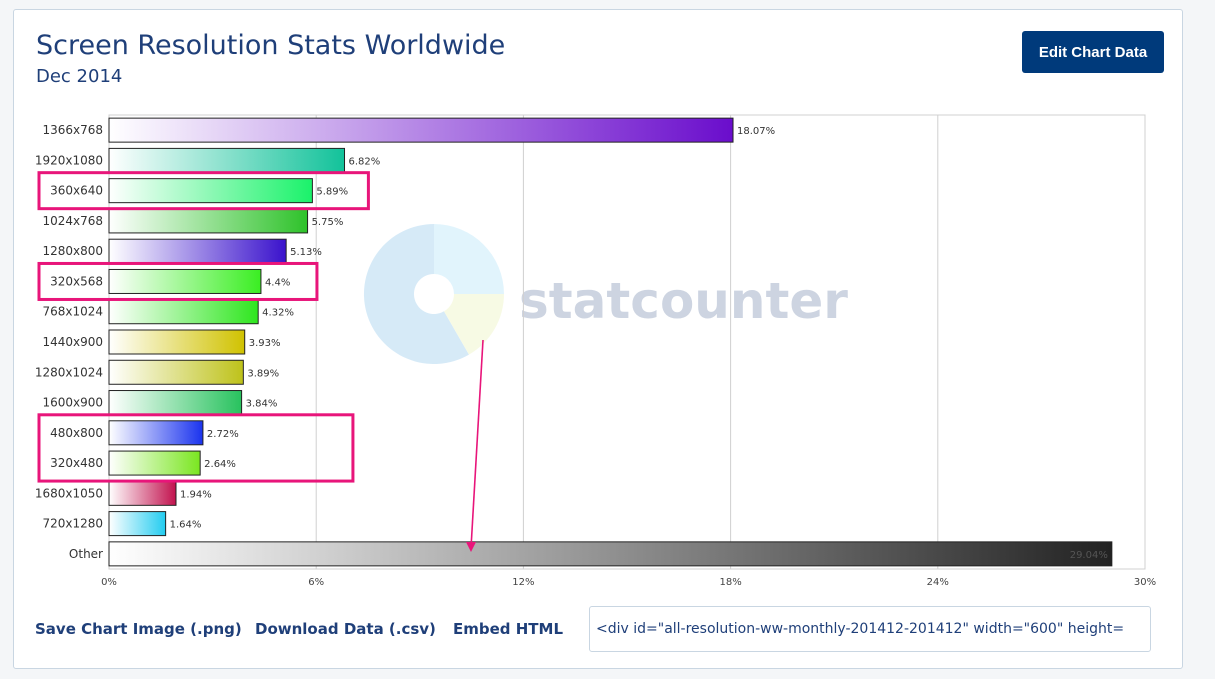 The height and width of the screenshot is (679, 1215). What do you see at coordinates (471, 547) in the screenshot?
I see `annotation-arrow-head-icon` at bounding box center [471, 547].